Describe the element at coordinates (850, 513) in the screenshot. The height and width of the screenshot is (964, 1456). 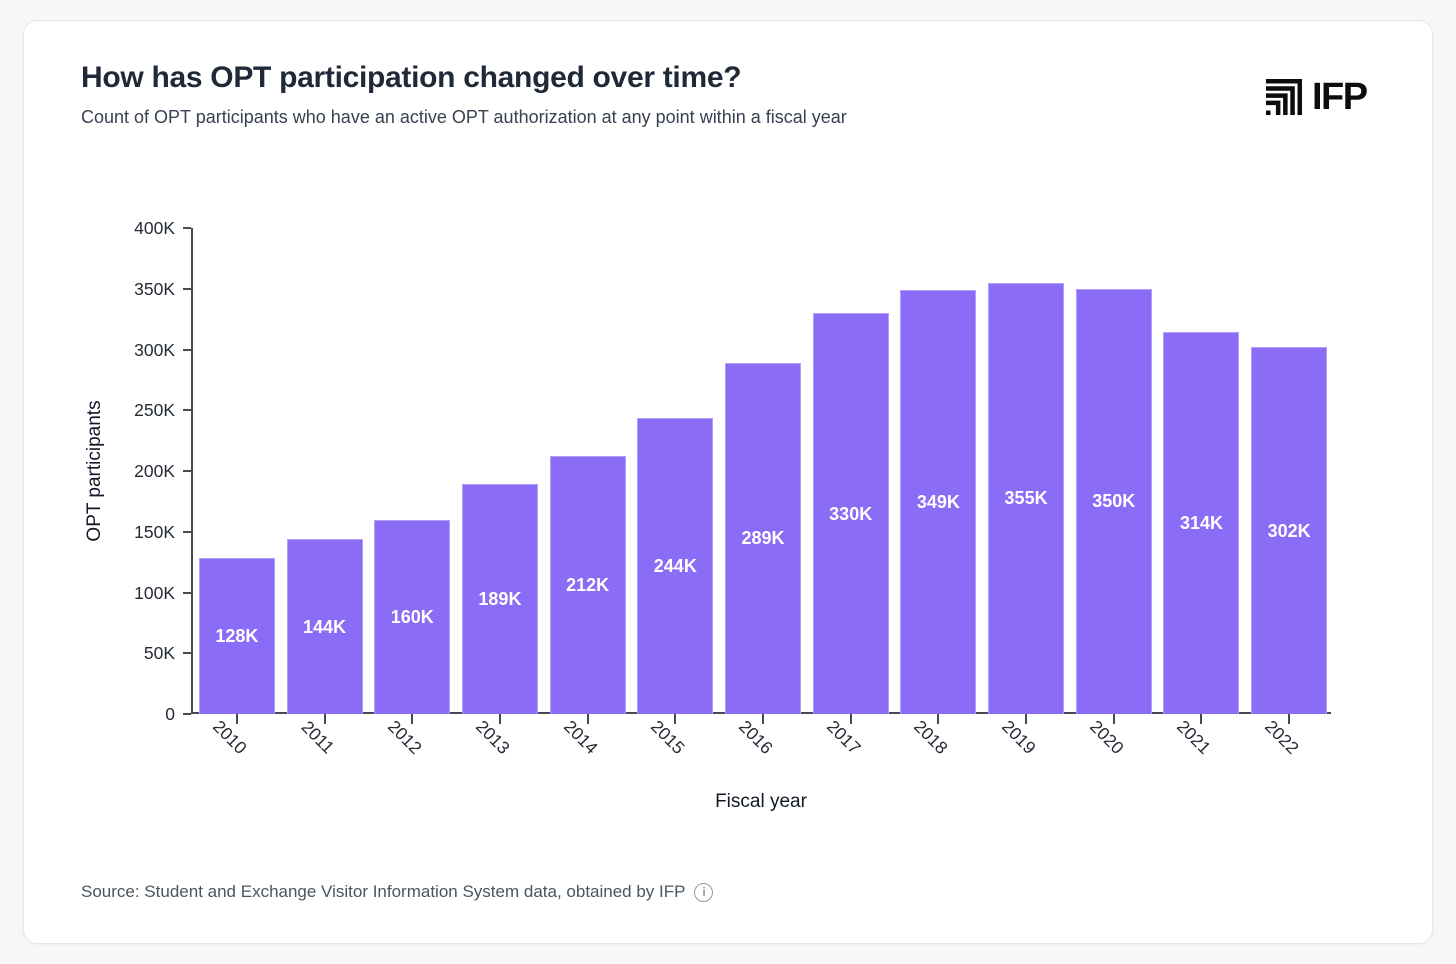
I see `bar-2017` at that location.